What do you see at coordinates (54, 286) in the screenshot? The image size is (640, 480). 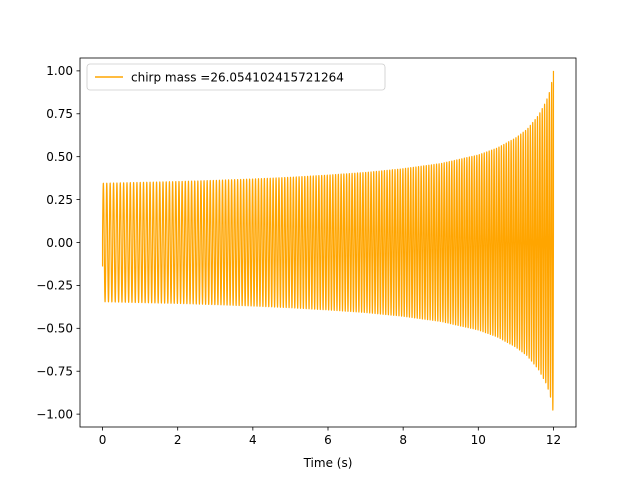 I see `y-tick-label: −0.25` at bounding box center [54, 286].